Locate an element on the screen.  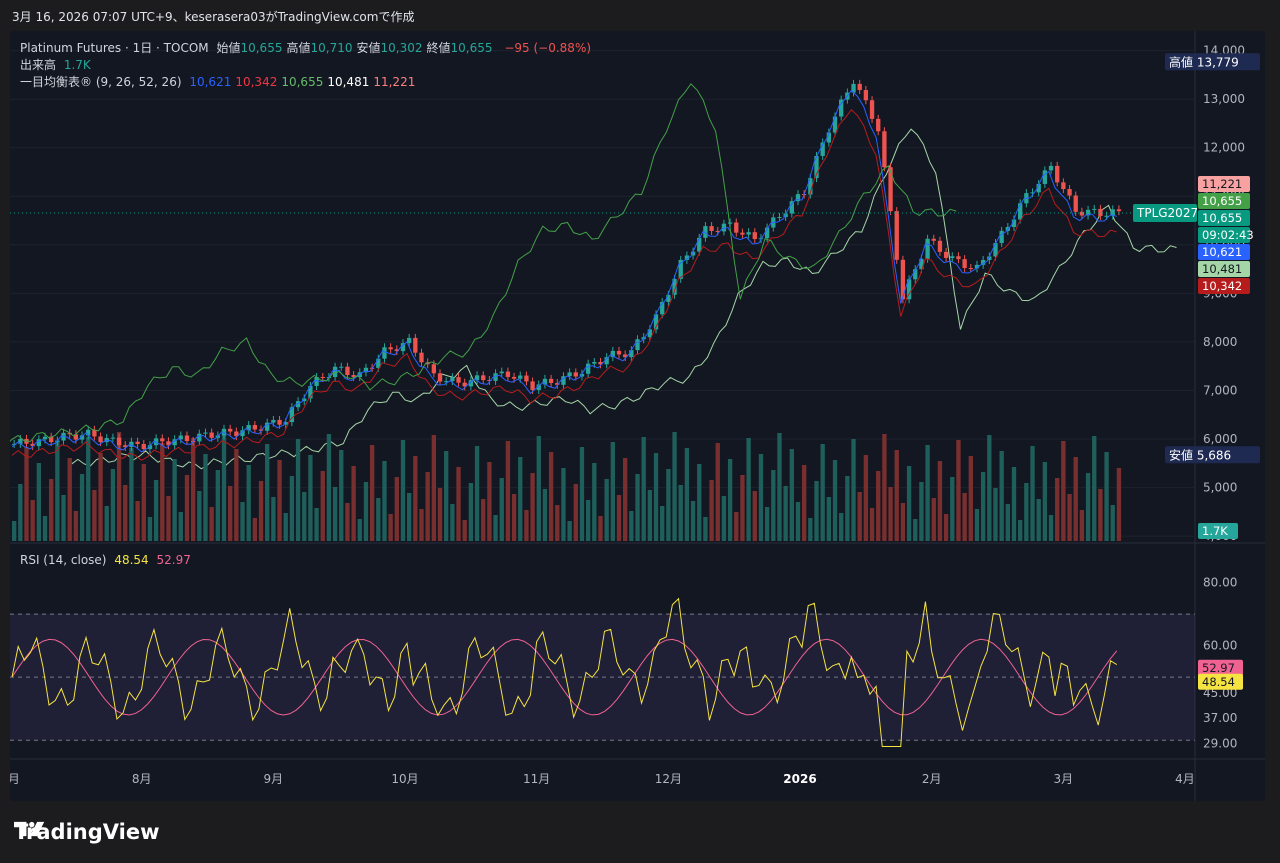
tradingview-brand: TradingView is located at coordinates (86, 832).